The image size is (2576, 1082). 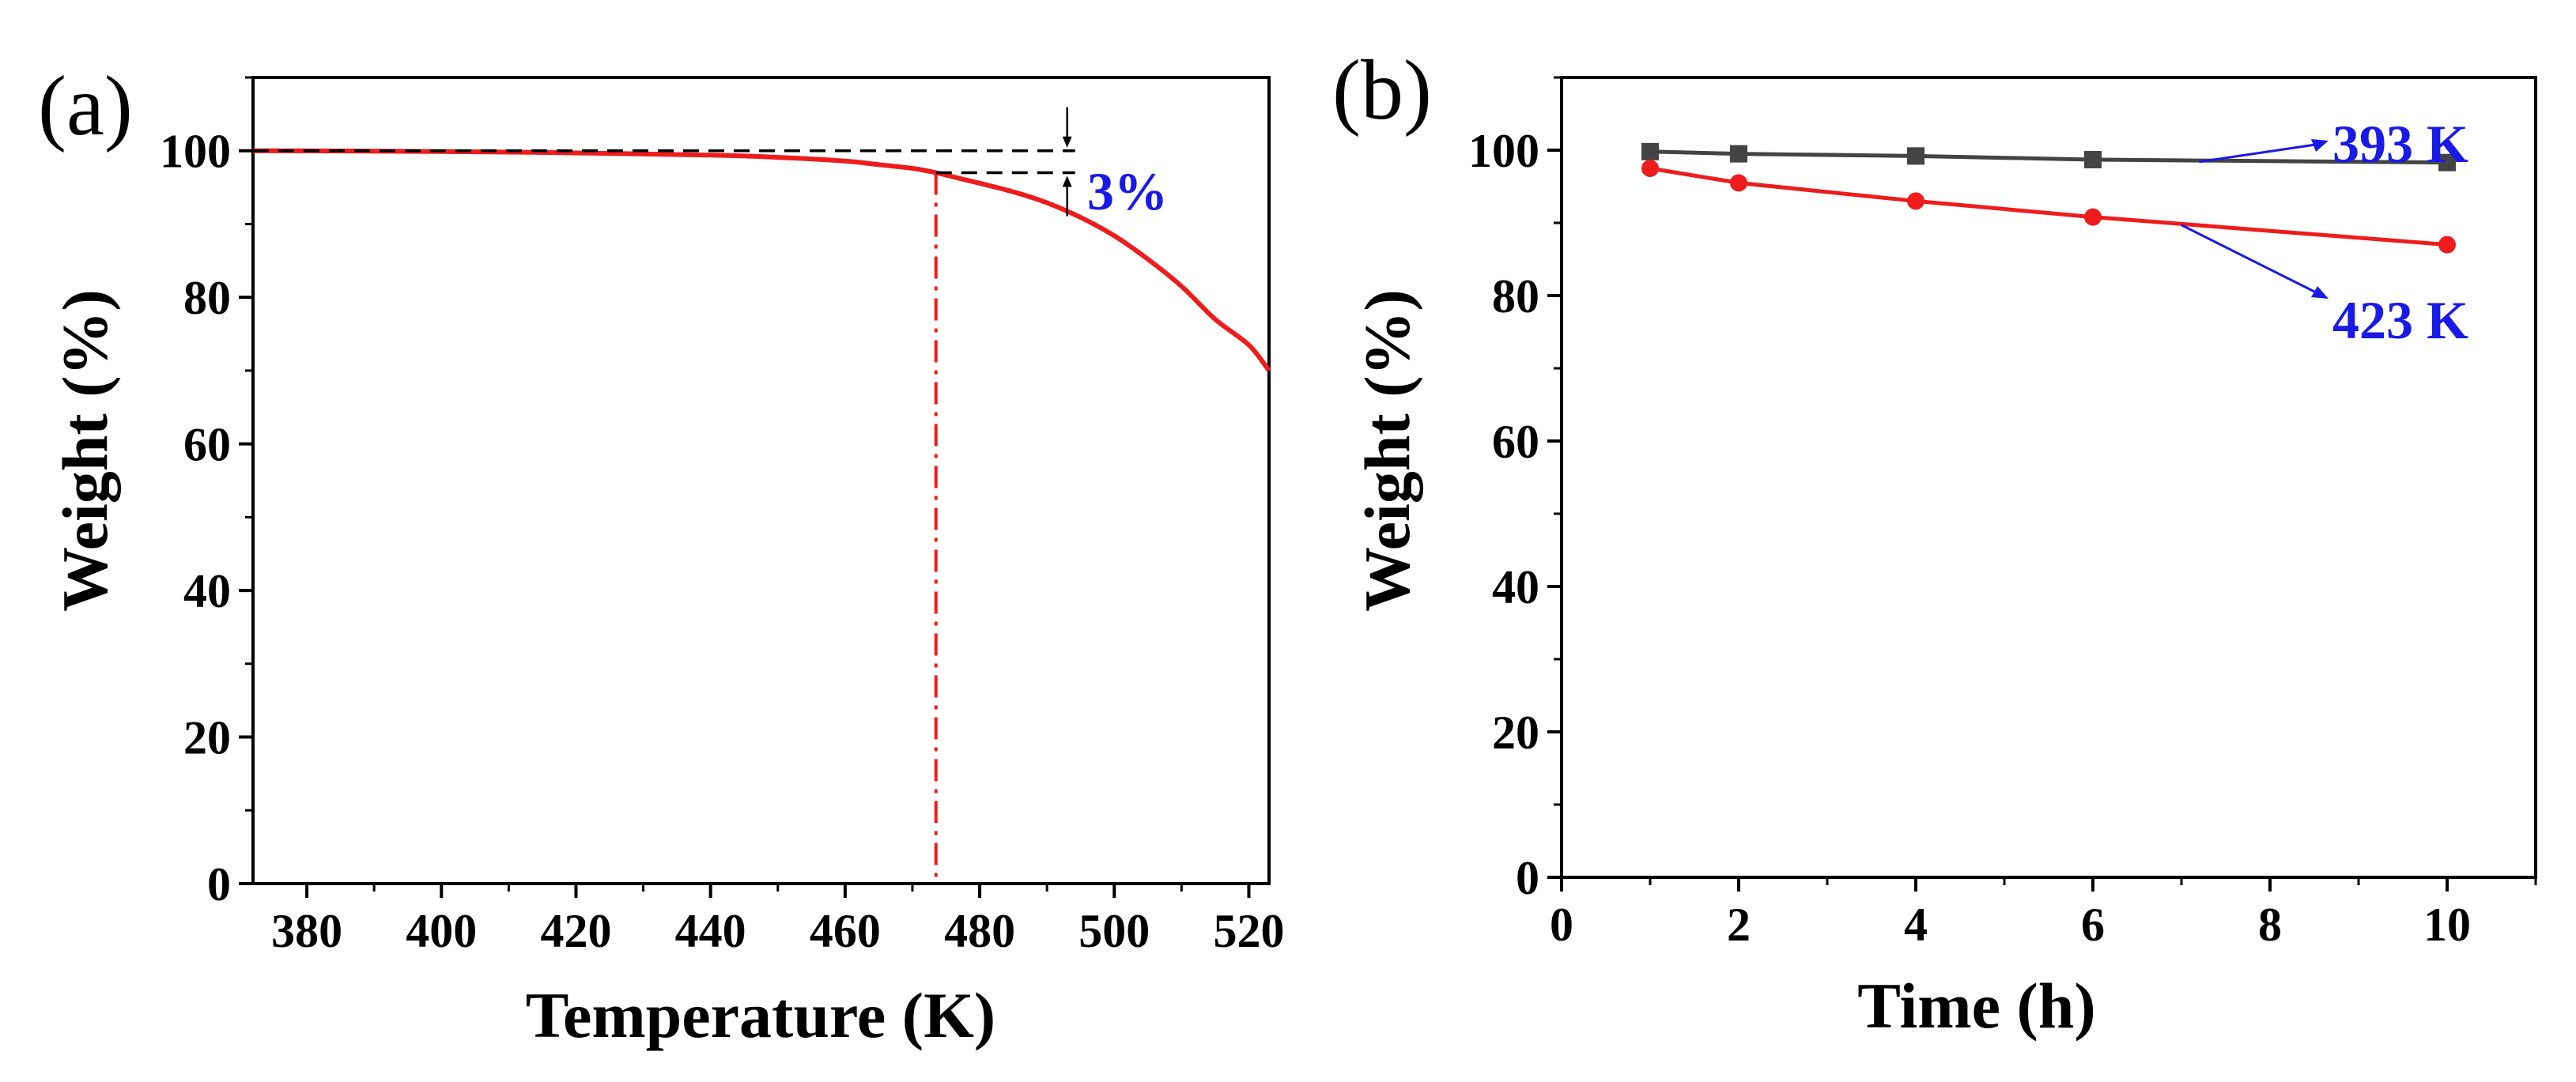 I want to click on panel-b-y-tick-label: 0, so click(x=1527, y=878).